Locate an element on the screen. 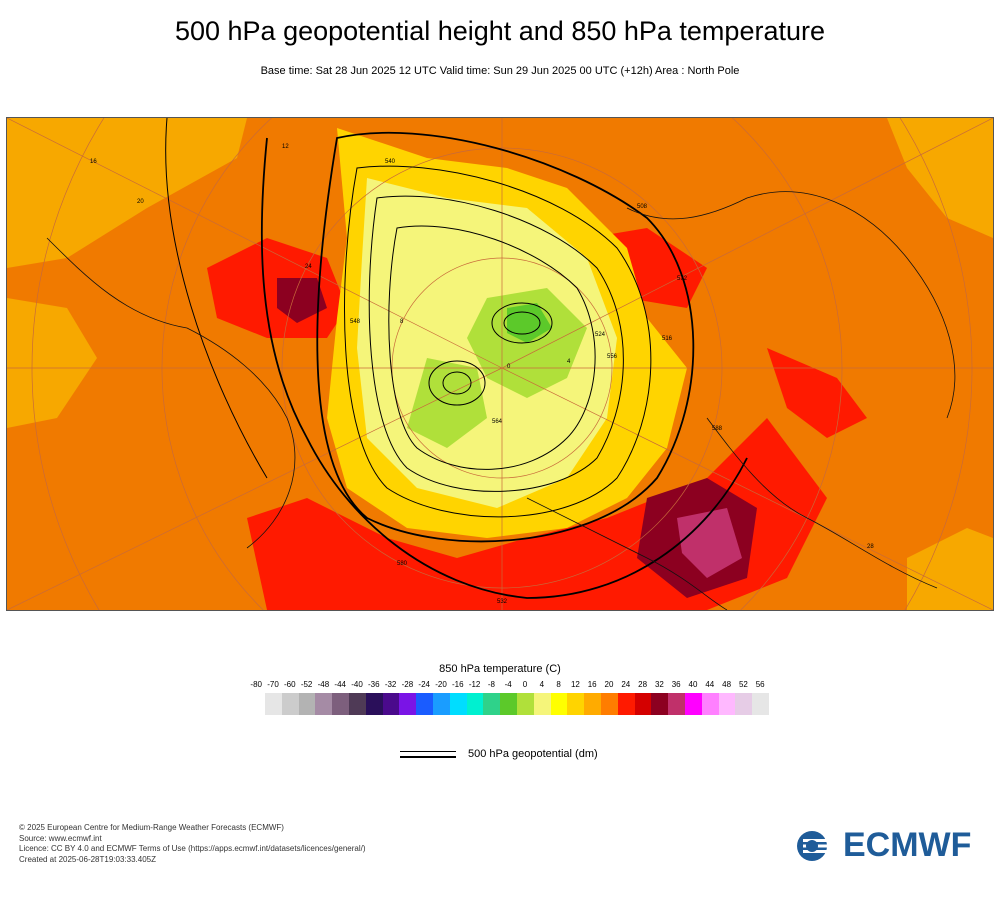 This screenshot has width=1000, height=900. colorbar-tick-label: -8 is located at coordinates (491, 684).